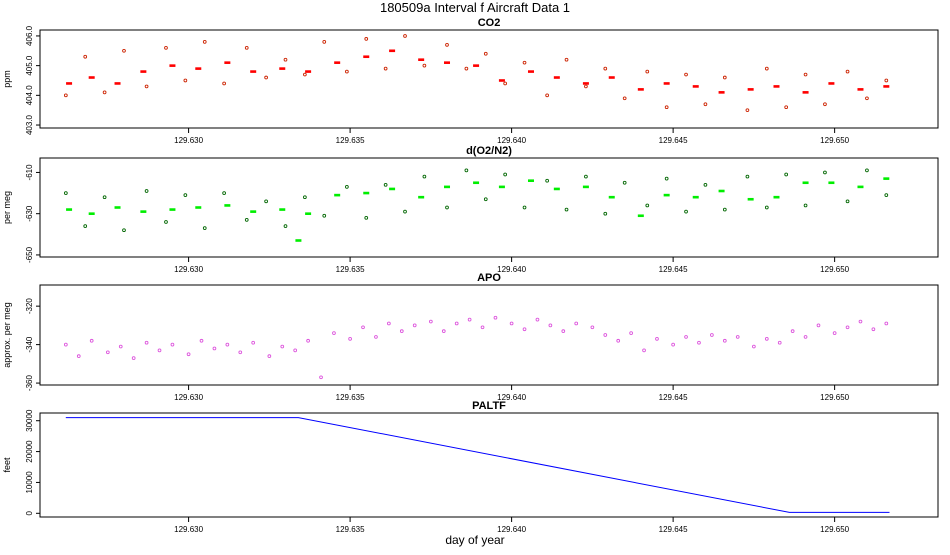 The image size is (950, 555). Describe the element at coordinates (511, 397) in the screenshot. I see `apo-x-tick-label: 129.640` at that location.